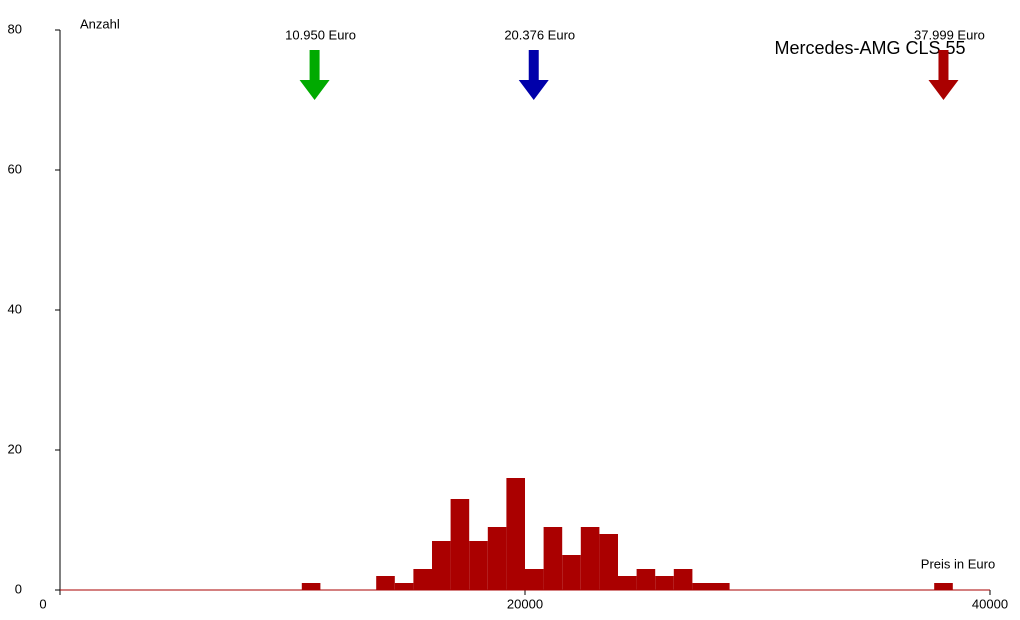  I want to click on y-tick-label: 40, so click(15, 308).